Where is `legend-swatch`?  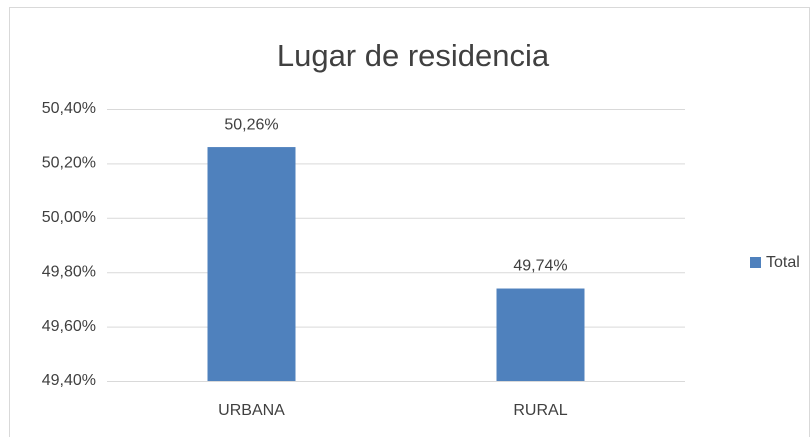 legend-swatch is located at coordinates (755, 262).